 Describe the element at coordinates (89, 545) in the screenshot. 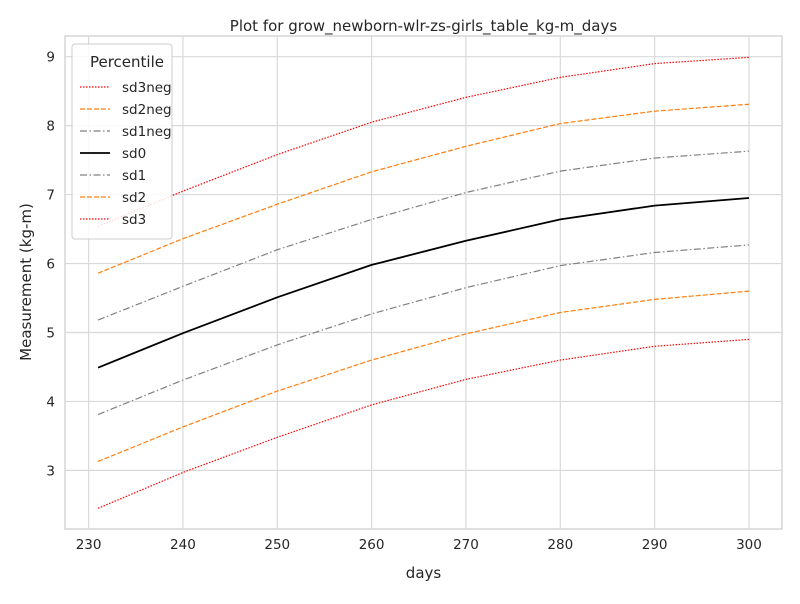

I see `x-tick-label: 230` at that location.